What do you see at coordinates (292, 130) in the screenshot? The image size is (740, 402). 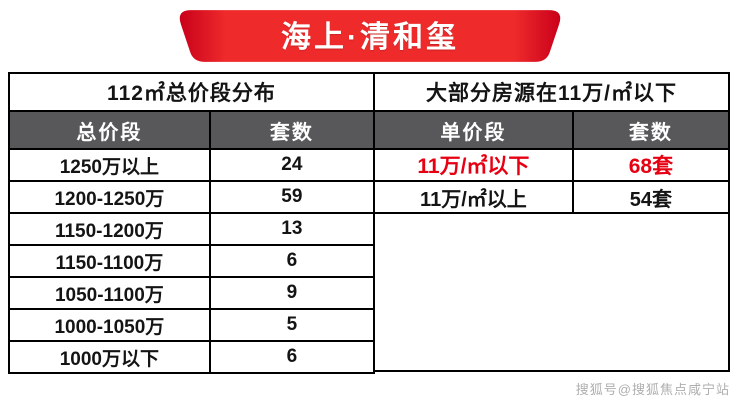 I see `left-col-header-count: 套数` at bounding box center [292, 130].